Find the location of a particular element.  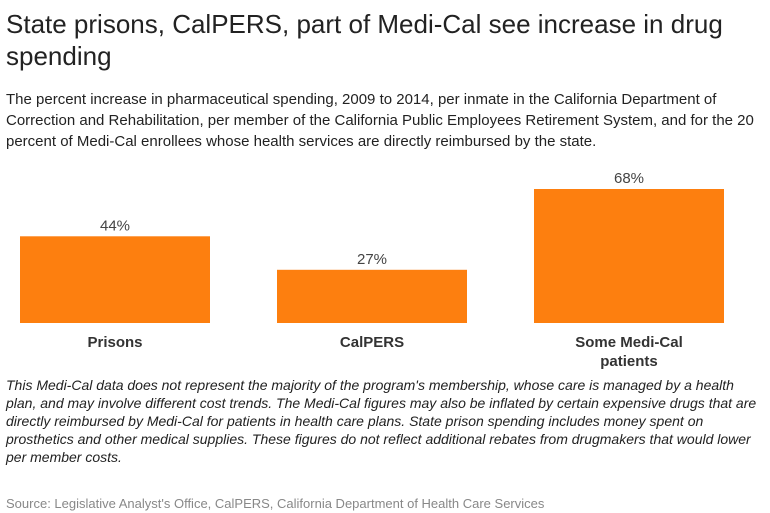

data-label: 44% is located at coordinates (115, 225).